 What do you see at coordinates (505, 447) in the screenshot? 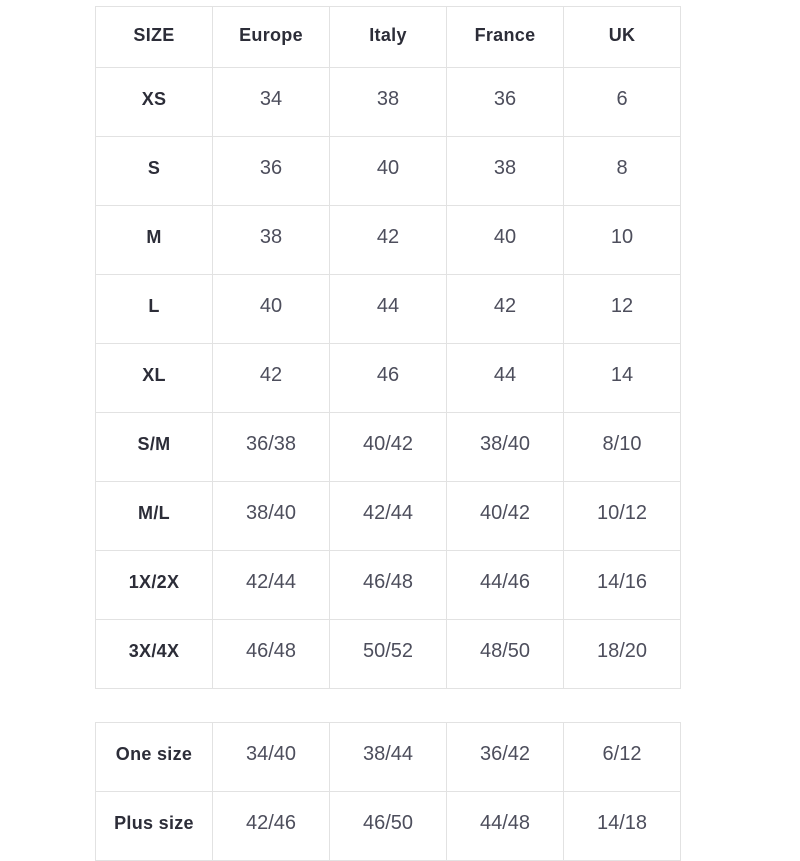
I see `cell-france: 38/40` at bounding box center [505, 447].